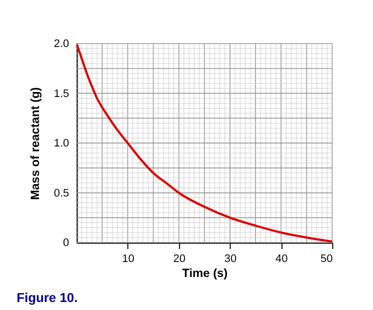  I want to click on x-tick-label: 30, so click(230, 258).